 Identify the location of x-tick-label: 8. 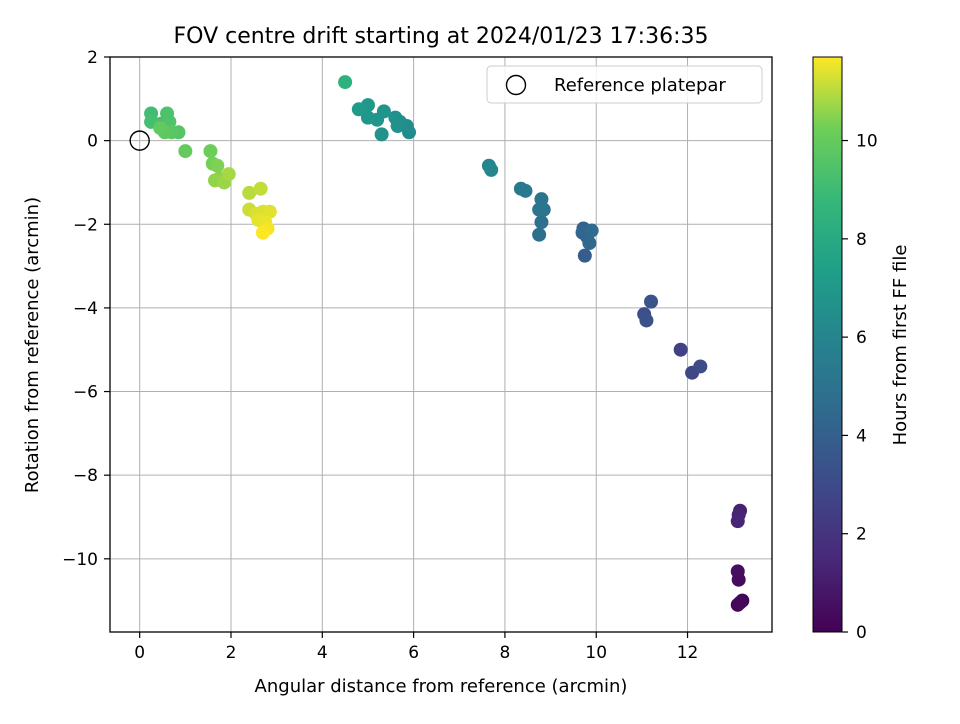
(505, 653).